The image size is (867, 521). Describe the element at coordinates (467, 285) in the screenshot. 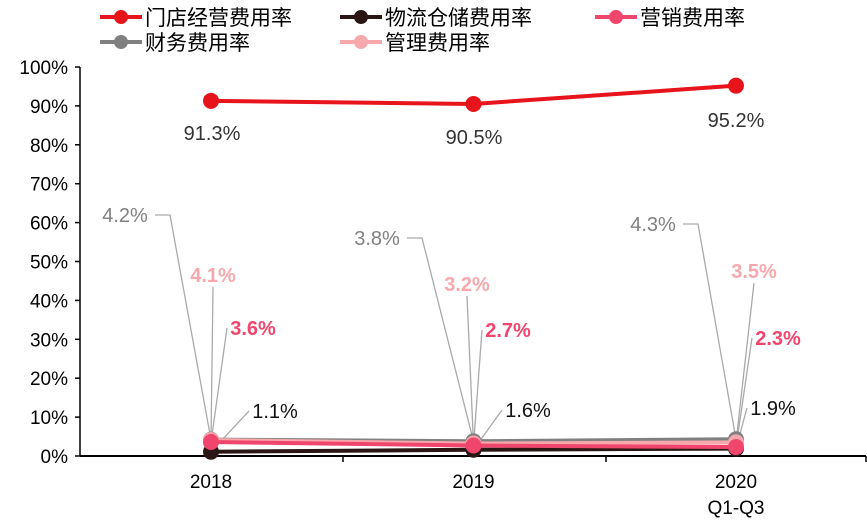

I see `data-label: 3.2%` at that location.